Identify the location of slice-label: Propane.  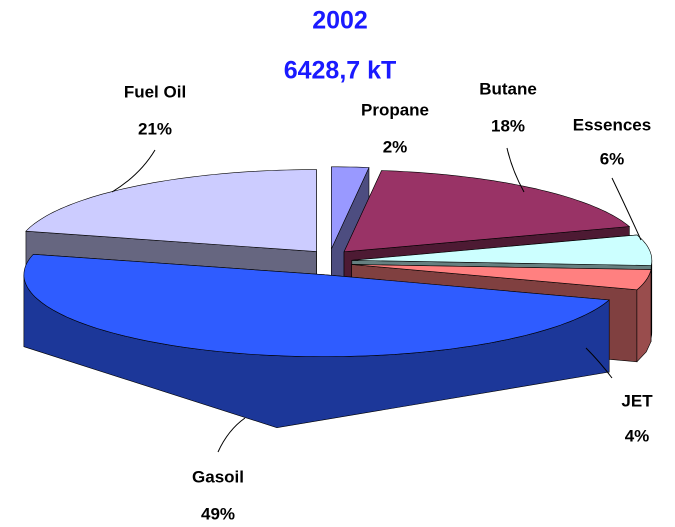
(395, 109).